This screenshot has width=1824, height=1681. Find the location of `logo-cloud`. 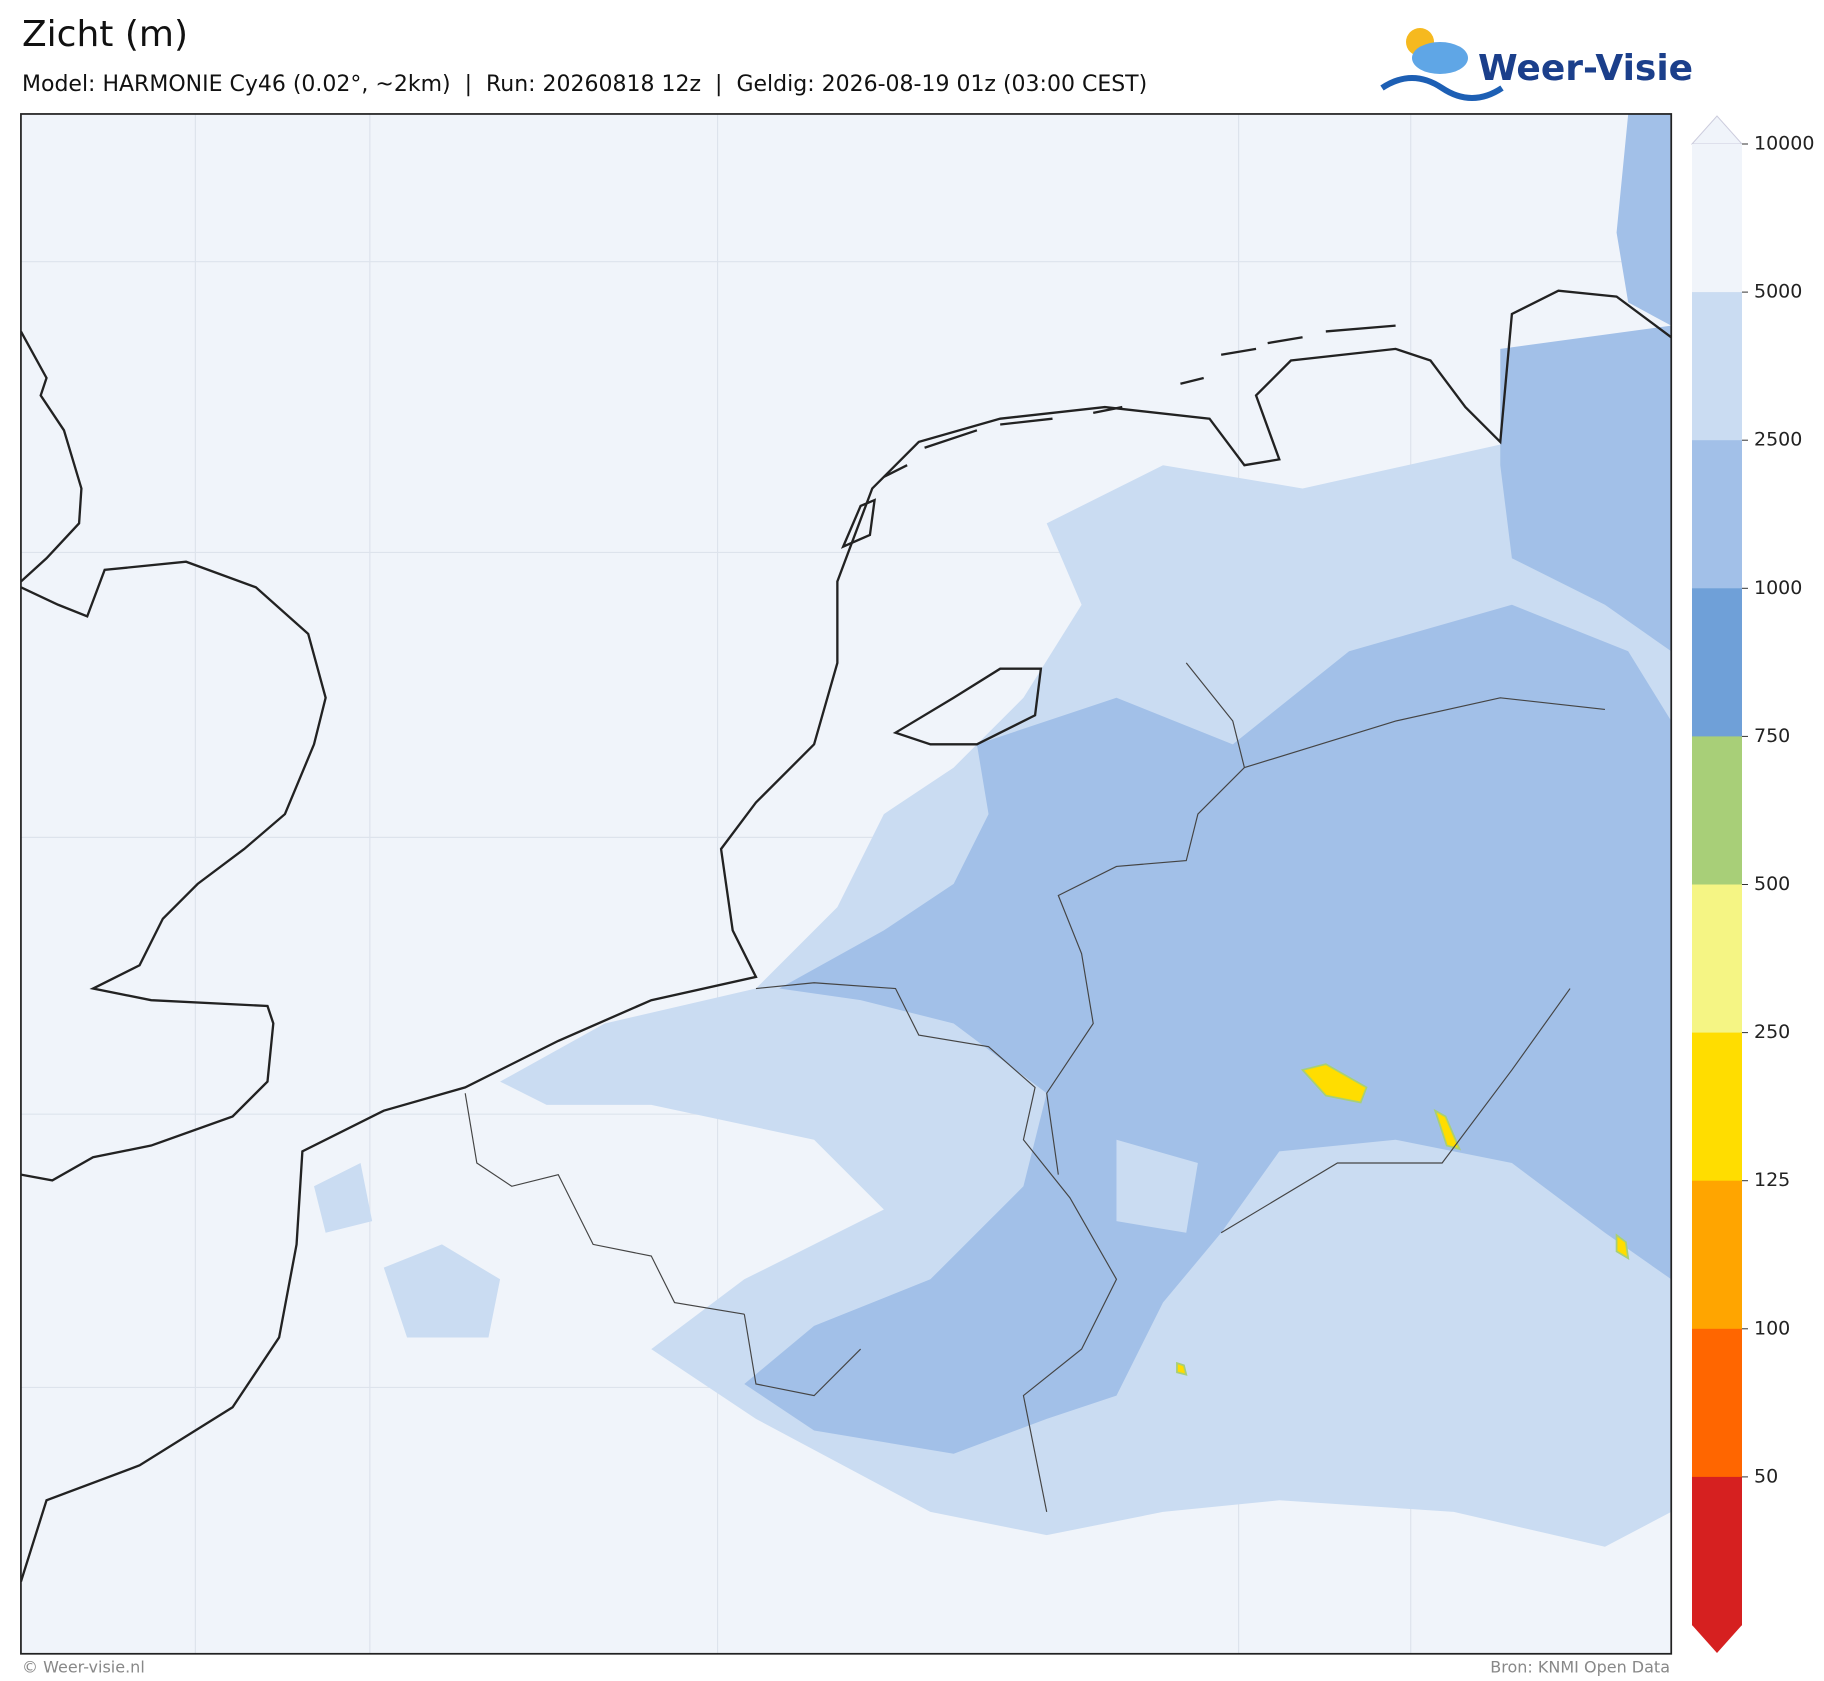

logo-cloud is located at coordinates (1440, 58).